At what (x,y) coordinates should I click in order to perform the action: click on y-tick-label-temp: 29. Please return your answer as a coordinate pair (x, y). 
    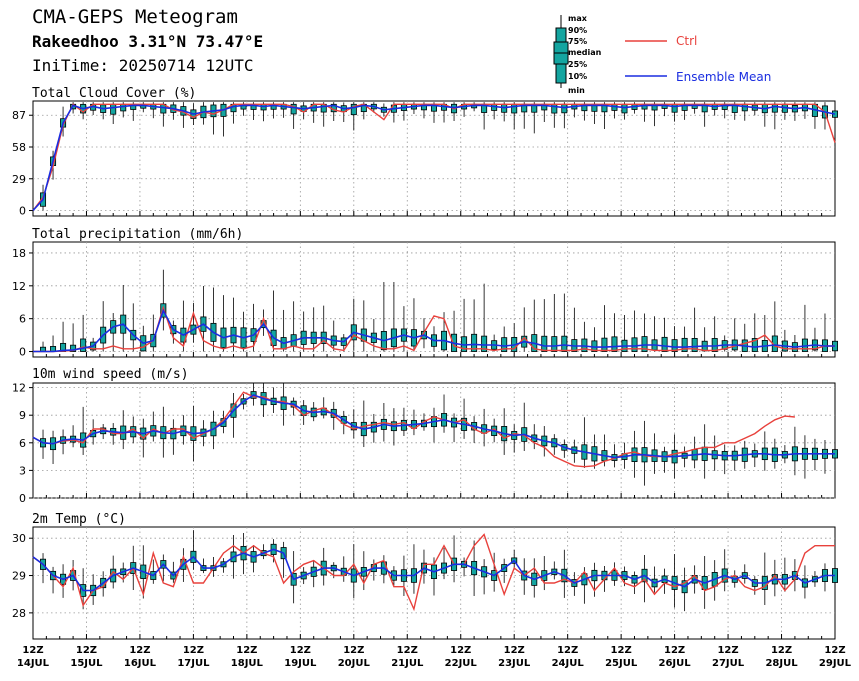
    Looking at the image, I should click on (19, 576).